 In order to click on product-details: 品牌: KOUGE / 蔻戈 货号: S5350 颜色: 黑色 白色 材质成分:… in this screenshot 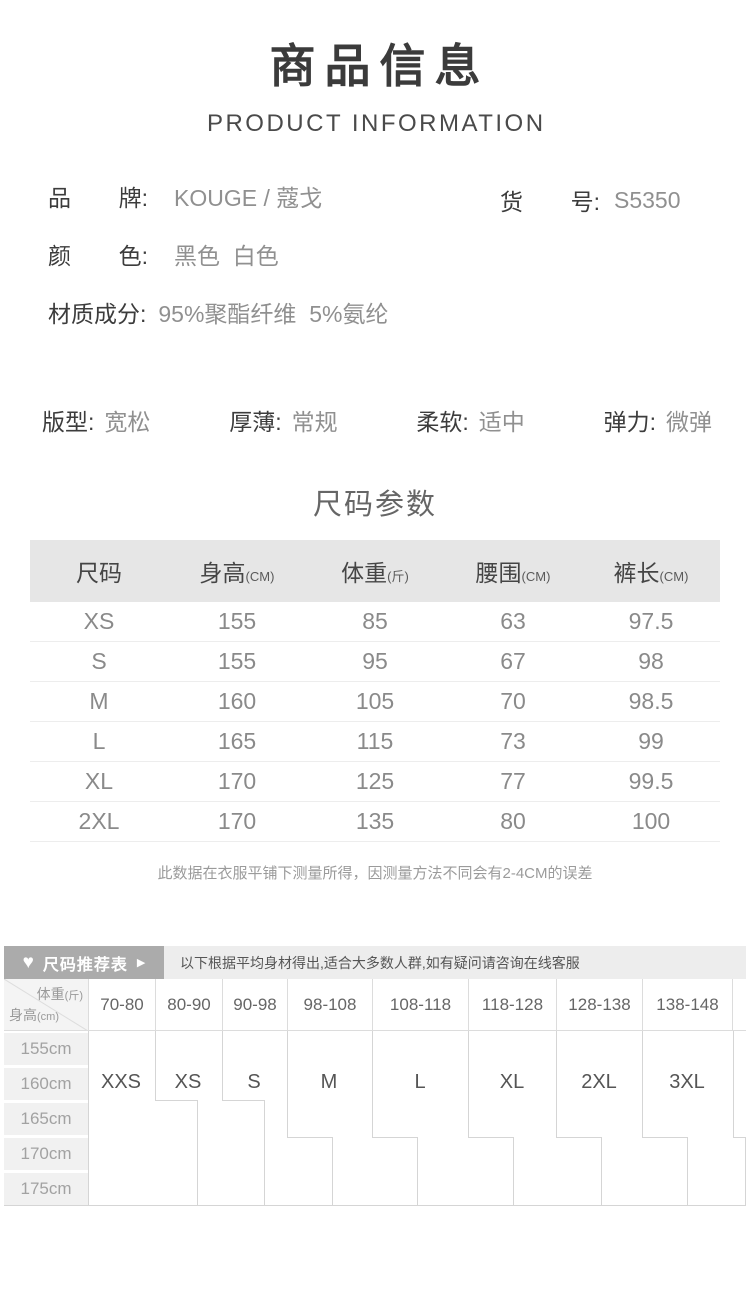, I will do `click(378, 270)`.